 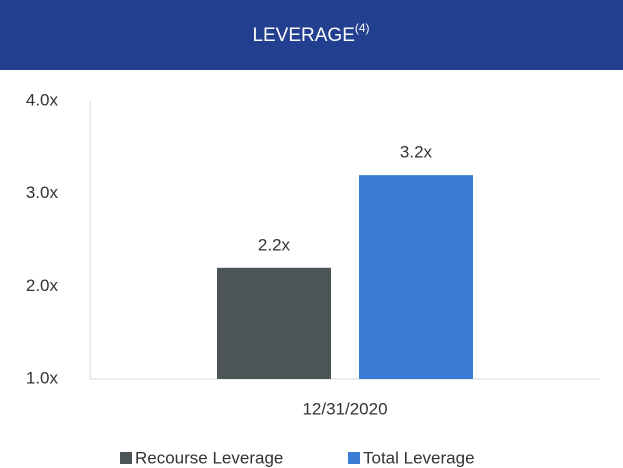 I want to click on chart-title-superscript: (4), so click(x=362, y=28).